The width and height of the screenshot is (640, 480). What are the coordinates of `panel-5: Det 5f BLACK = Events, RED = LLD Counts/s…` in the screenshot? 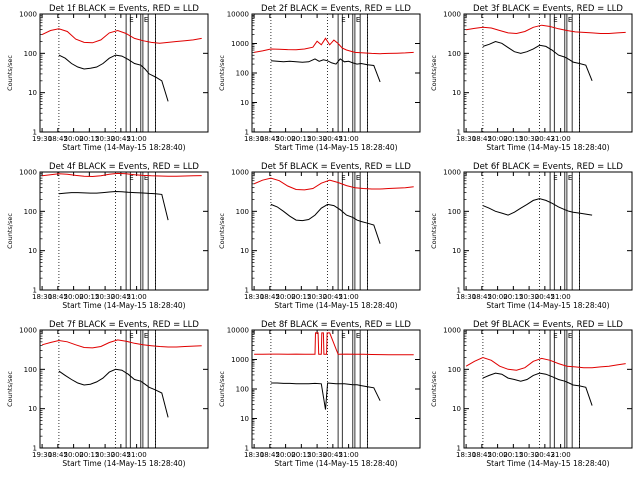 It's located at (319, 236).